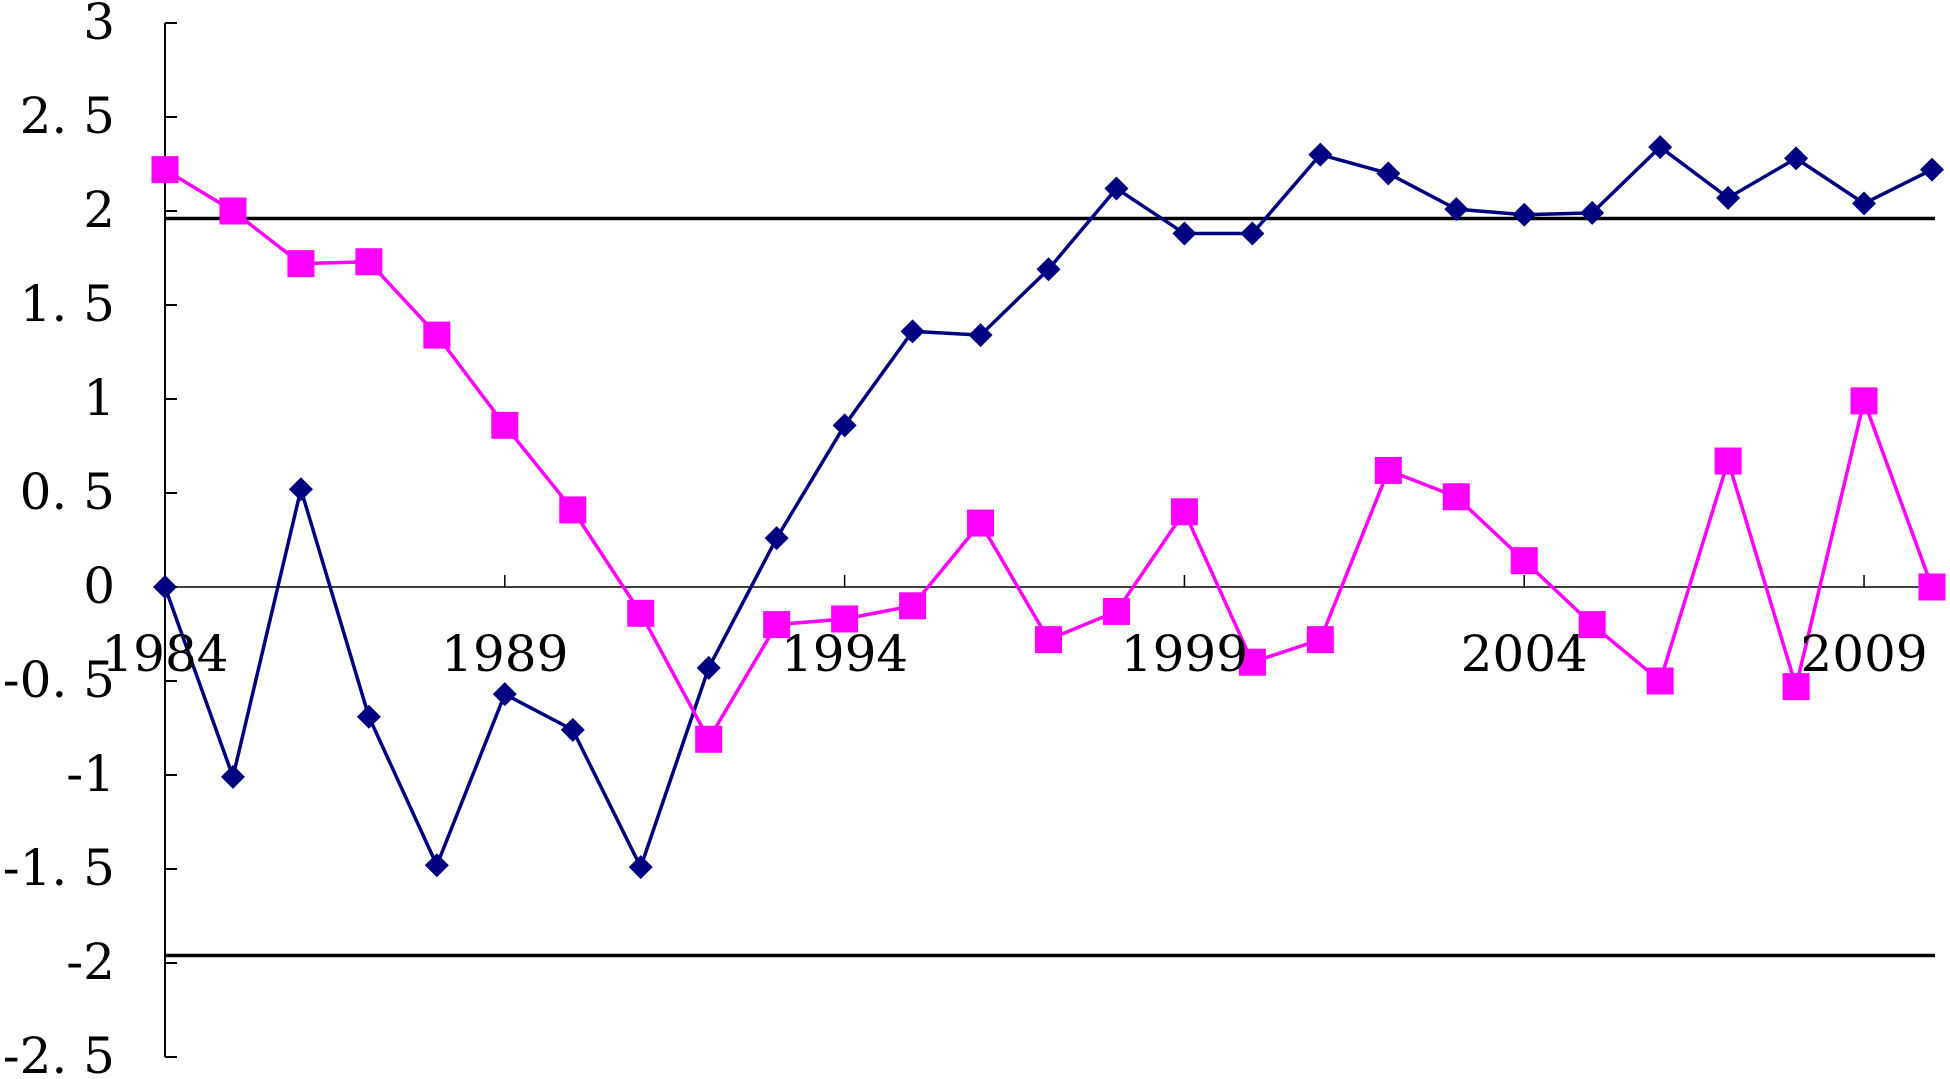 Image resolution: width=1950 pixels, height=1079 pixels. Describe the element at coordinates (1863, 654) in the screenshot. I see `x-tick-label: 2009` at that location.